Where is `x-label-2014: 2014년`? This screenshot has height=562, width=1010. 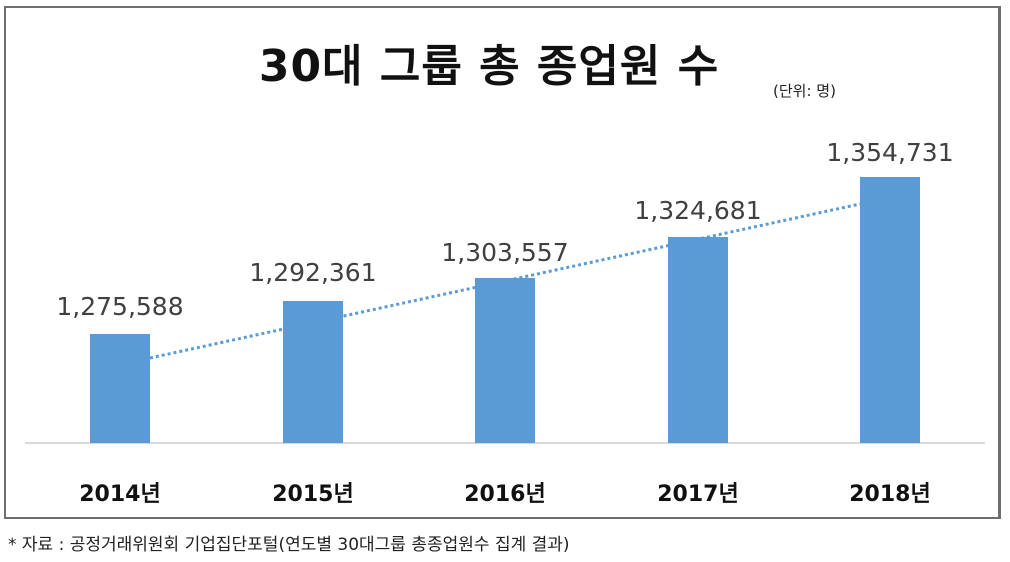 x-label-2014: 2014년 is located at coordinates (120, 494).